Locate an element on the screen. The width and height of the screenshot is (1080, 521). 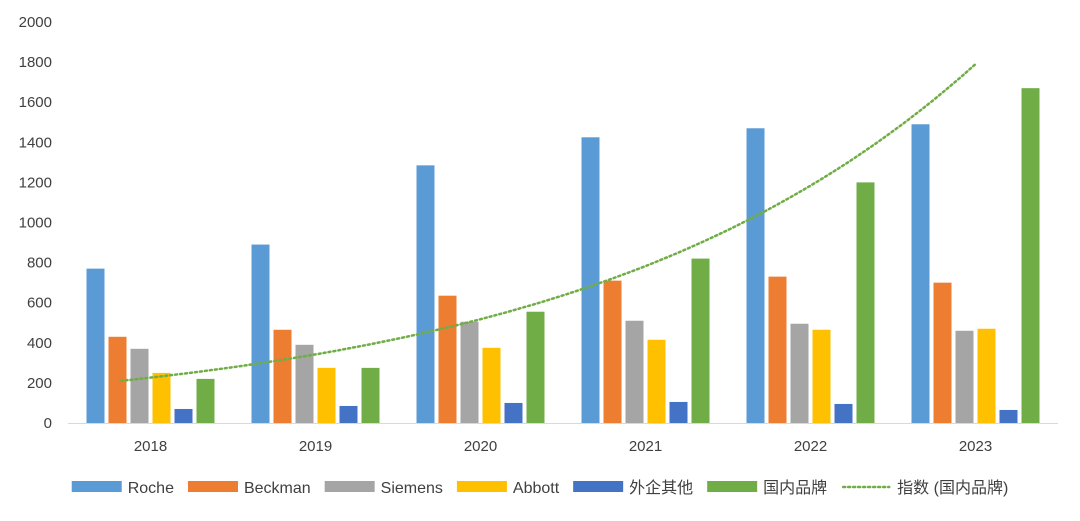
bar-国内品牌-2019 is located at coordinates (370, 395).